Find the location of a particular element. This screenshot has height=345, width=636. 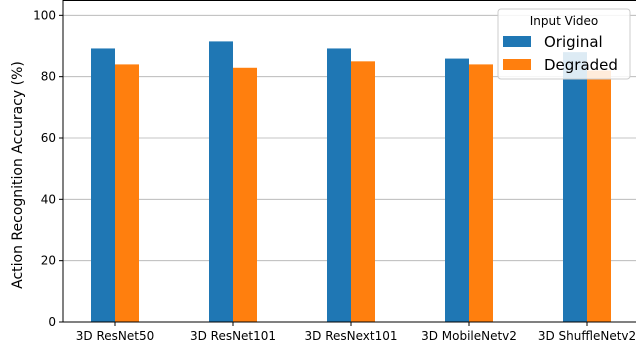

y-tick-label: 100 is located at coordinates (44, 15).